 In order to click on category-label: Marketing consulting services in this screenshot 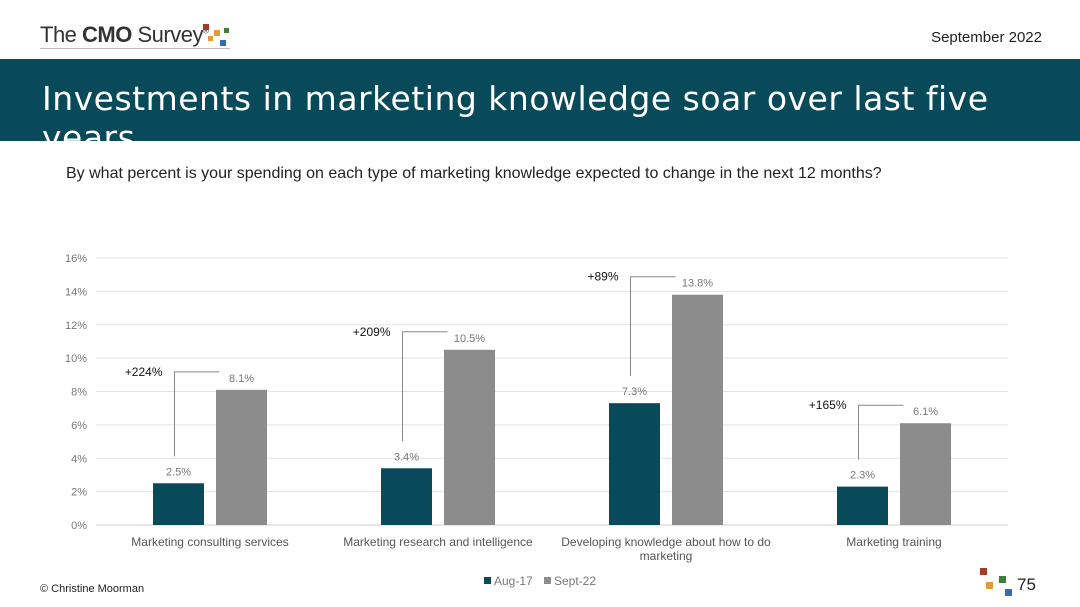, I will do `click(209, 542)`.